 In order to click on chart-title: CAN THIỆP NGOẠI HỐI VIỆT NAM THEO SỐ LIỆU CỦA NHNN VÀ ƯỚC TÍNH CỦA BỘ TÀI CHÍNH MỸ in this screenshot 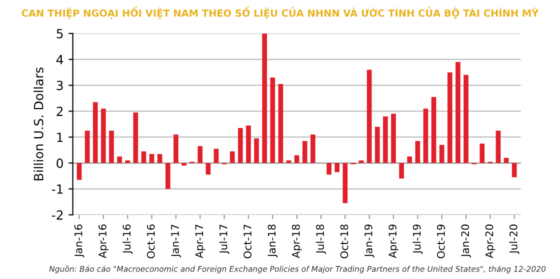, I will do `click(280, 12)`.